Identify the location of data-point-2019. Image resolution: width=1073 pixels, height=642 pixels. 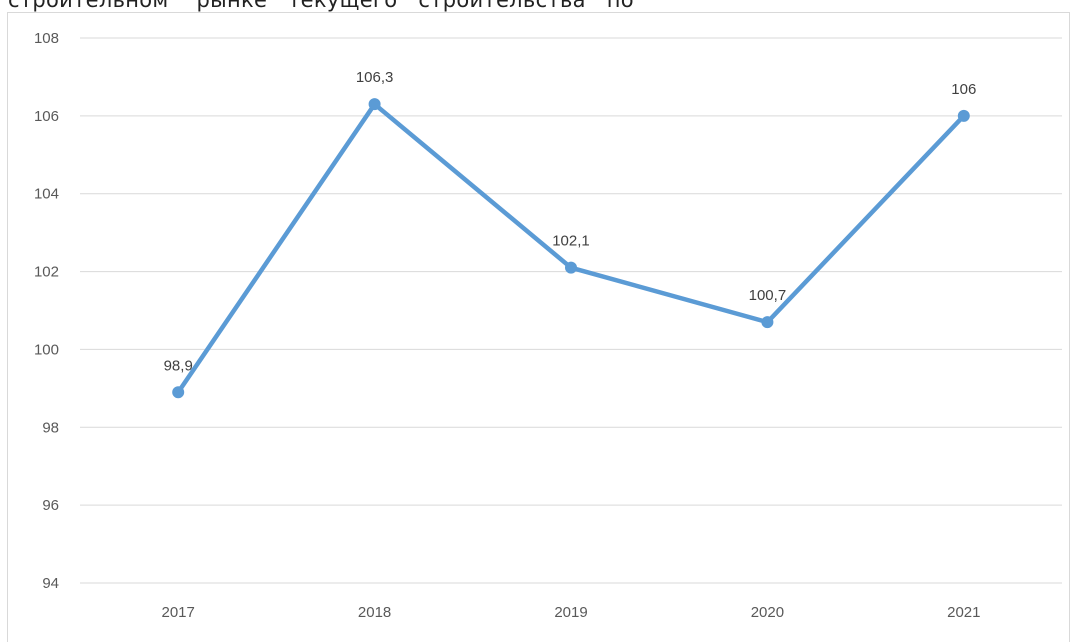
(571, 267).